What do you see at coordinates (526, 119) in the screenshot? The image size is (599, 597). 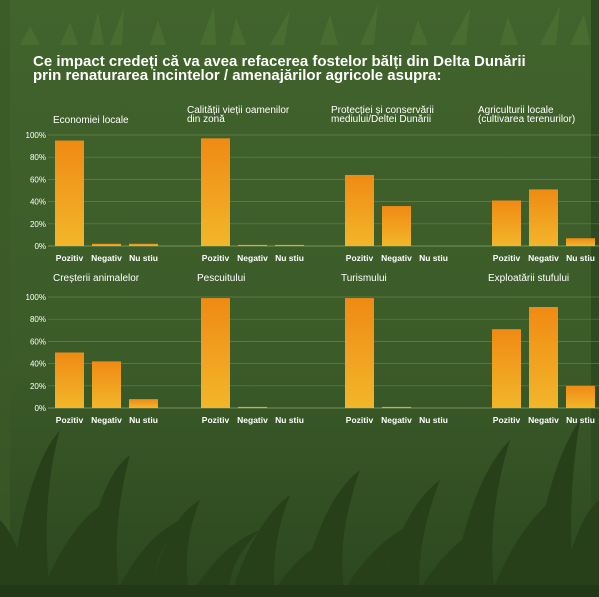 I see `chart-title: (cultivarea terenurilor)` at bounding box center [526, 119].